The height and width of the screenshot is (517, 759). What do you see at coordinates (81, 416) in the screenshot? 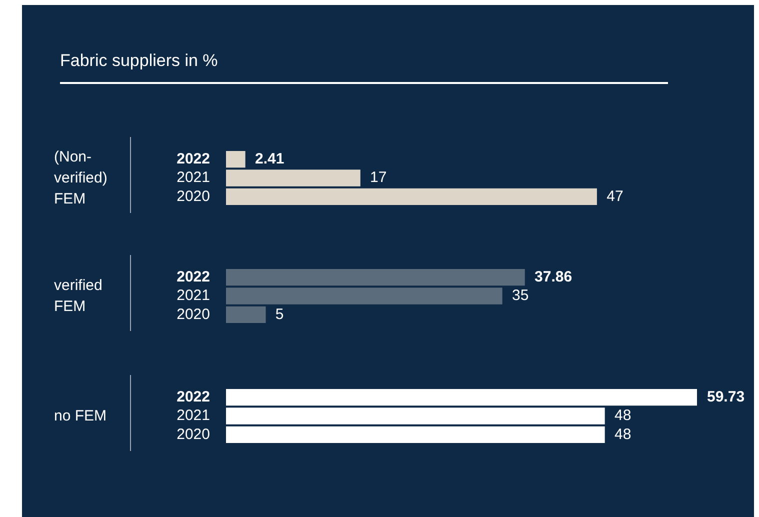
I see `y-axis-title: no FEM` at bounding box center [81, 416].